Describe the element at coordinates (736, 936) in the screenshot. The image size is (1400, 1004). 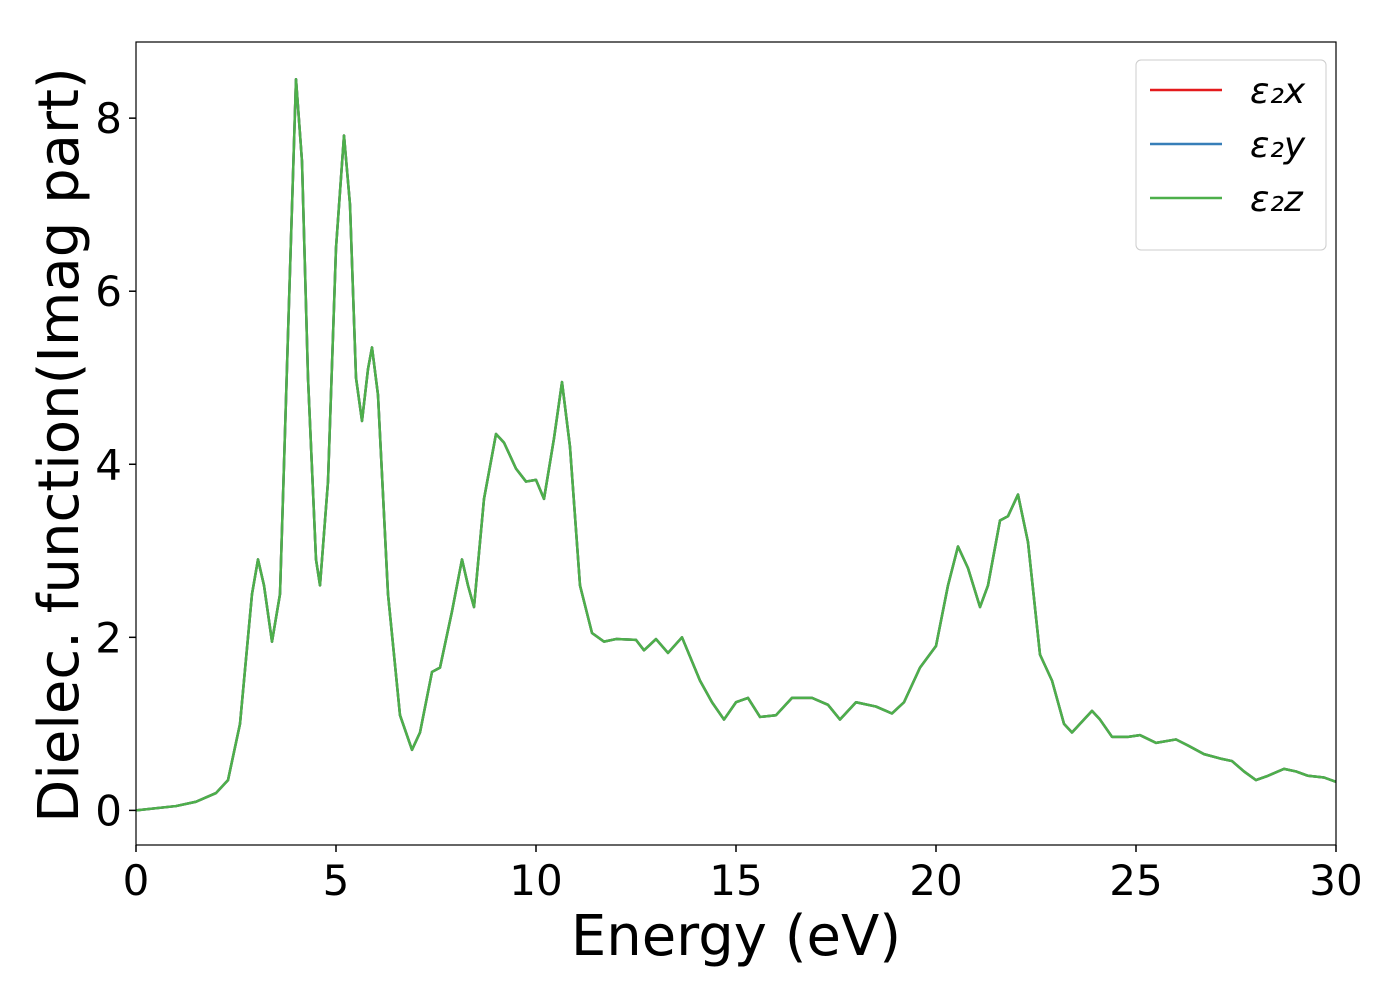
I see `x-axis-label: Energy (eV)` at that location.